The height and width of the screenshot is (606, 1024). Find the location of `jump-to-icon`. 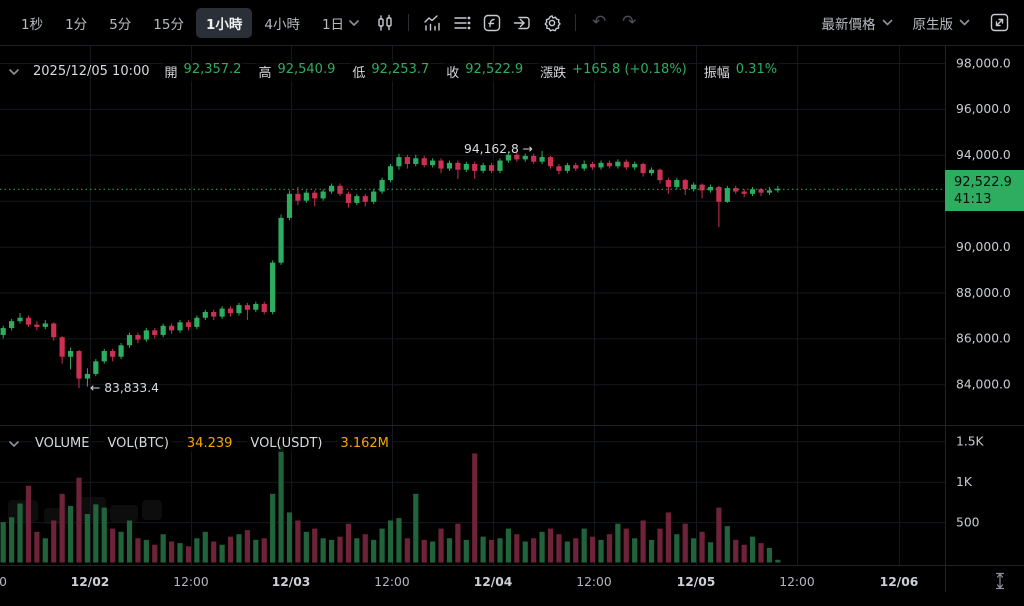

jump-to-icon is located at coordinates (522, 23).